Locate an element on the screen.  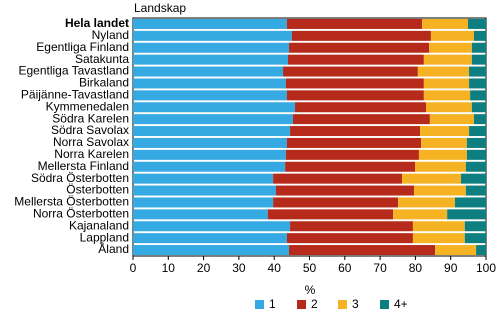
legend-label: 4+ is located at coordinates (401, 304).